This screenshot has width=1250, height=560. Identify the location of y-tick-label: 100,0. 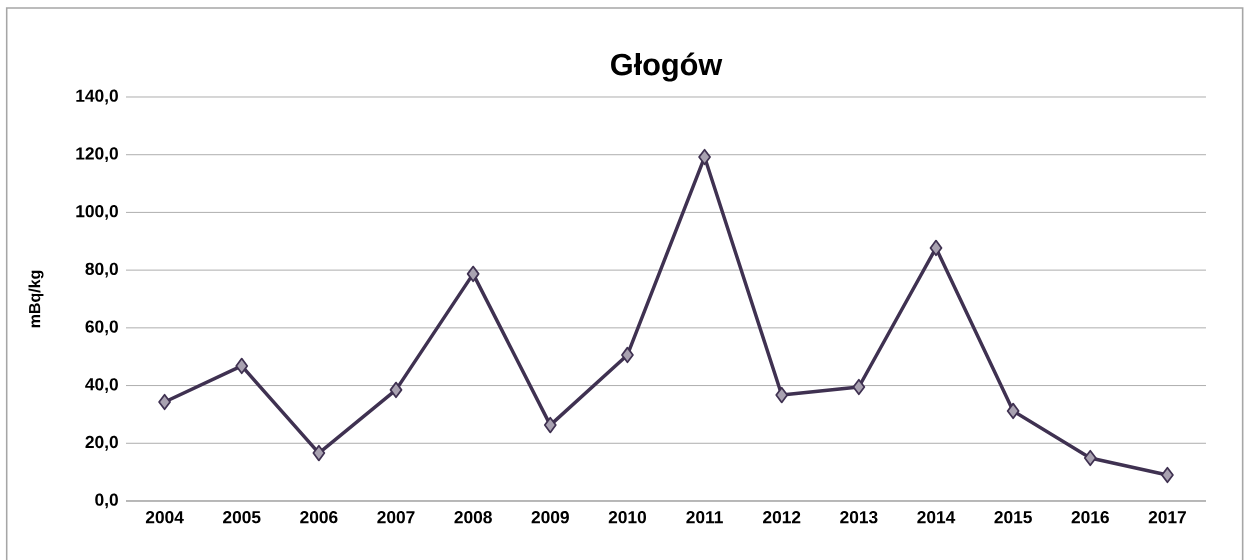
(97, 212).